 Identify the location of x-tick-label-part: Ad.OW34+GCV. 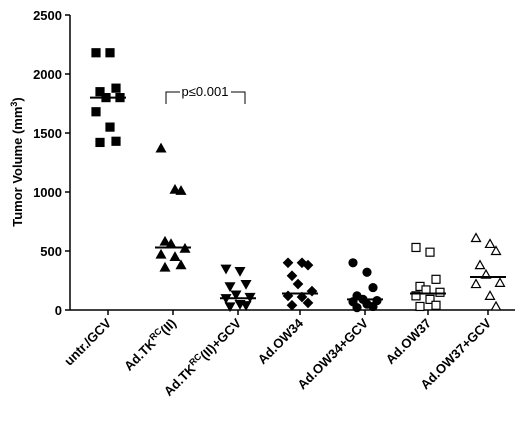
(332, 353).